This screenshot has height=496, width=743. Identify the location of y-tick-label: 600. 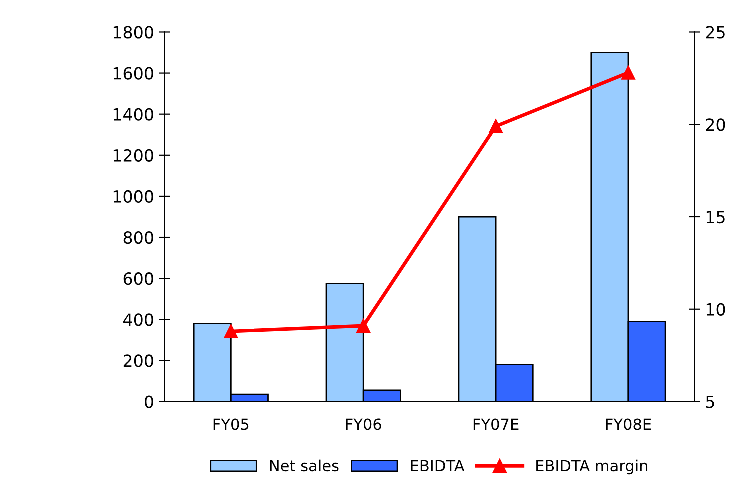
(139, 279).